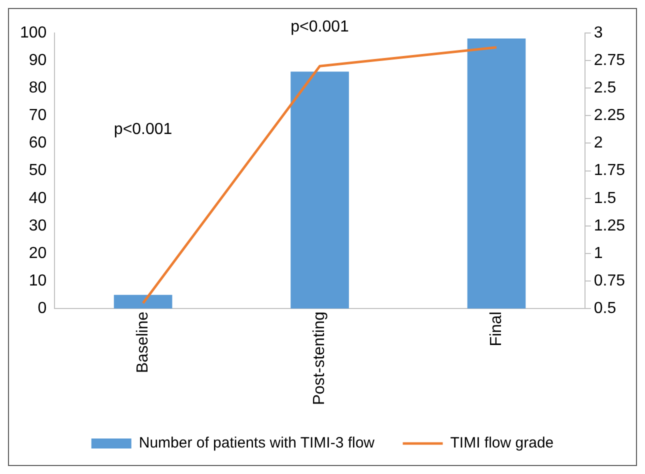 This screenshot has width=645, height=474. I want to click on y-tick-label: 70, so click(37, 115).